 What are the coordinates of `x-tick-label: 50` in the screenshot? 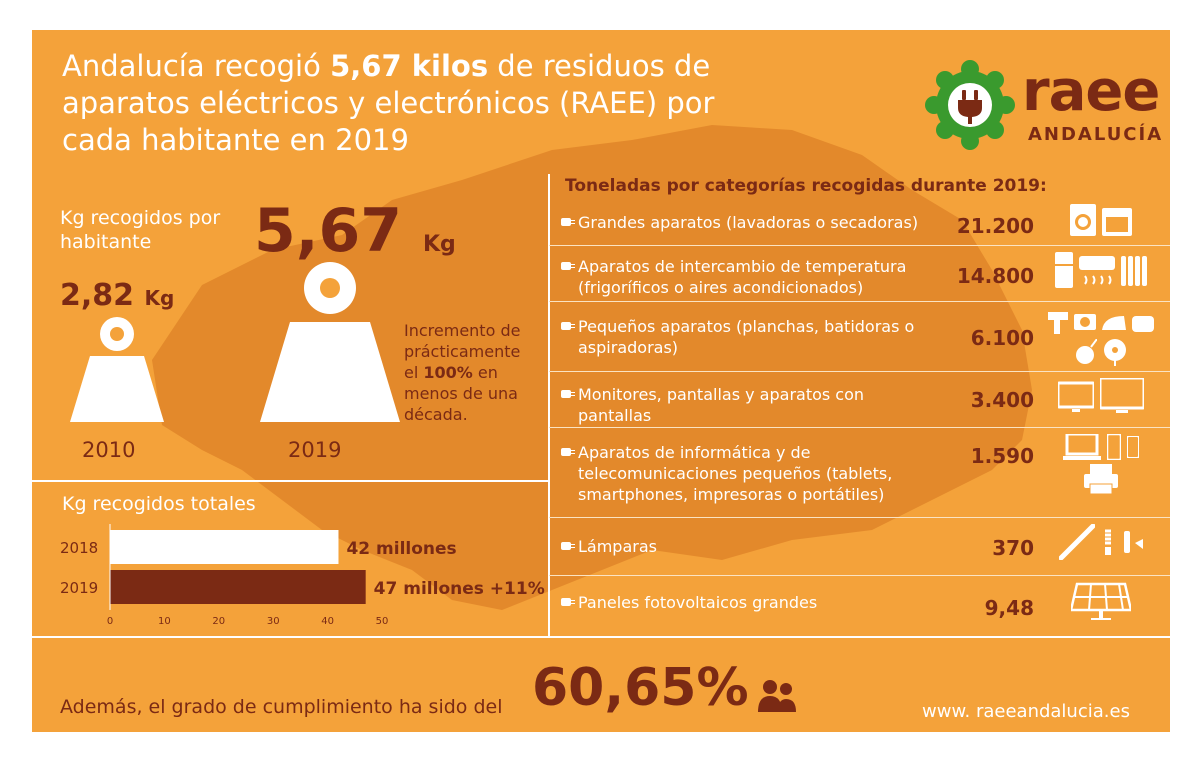 It's located at (382, 621).